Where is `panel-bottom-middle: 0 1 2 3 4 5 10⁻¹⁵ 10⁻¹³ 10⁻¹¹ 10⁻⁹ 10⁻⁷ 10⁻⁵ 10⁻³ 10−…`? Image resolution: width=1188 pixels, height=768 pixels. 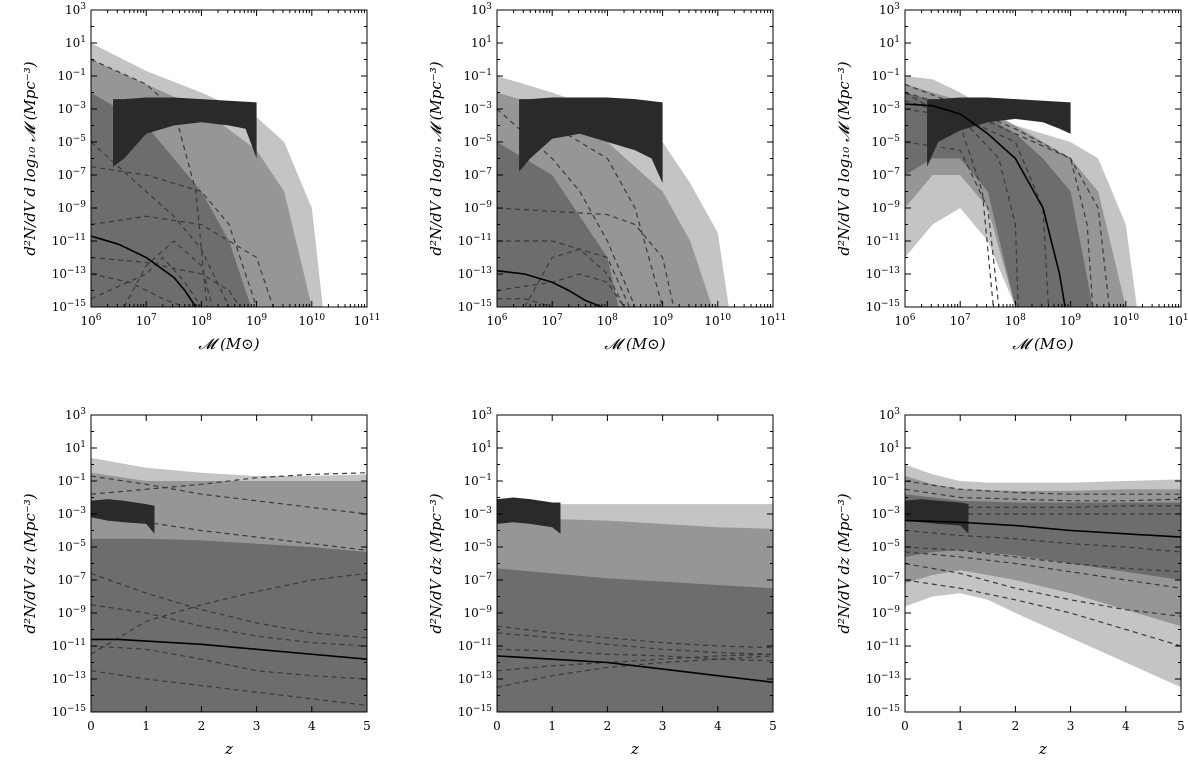 panel-bottom-middle: 0 1 2 3 4 5 10⁻¹⁵ 10⁻¹³ 10⁻¹¹ 10⁻⁹ 10⁻⁷ 10⁻⁵ 10⁻³ 10−… is located at coordinates (602, 582).